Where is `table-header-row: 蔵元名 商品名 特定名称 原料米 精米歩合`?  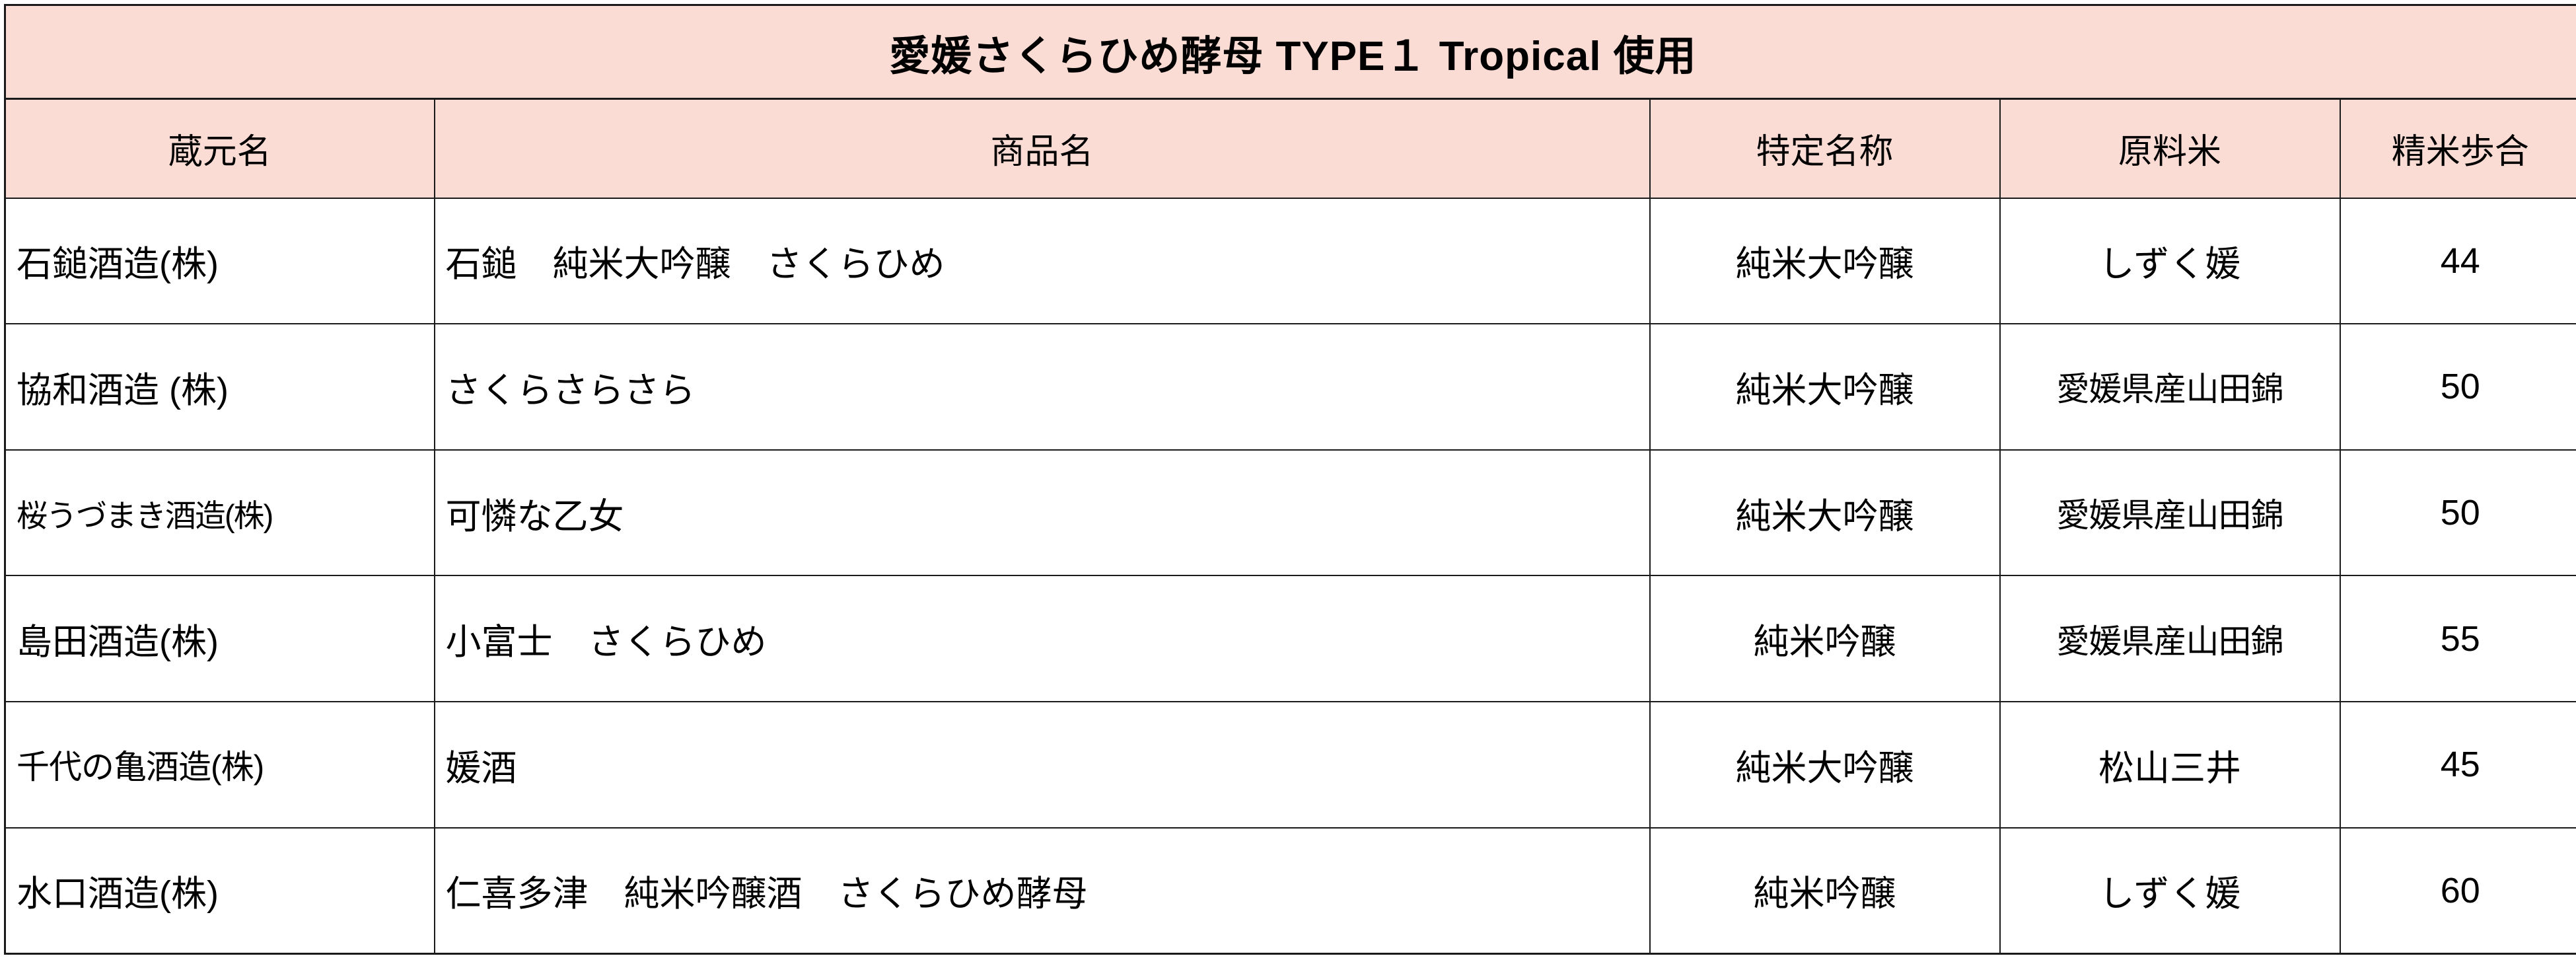 table-header-row: 蔵元名 商品名 特定名称 原料米 精米歩合 is located at coordinates (1290, 148).